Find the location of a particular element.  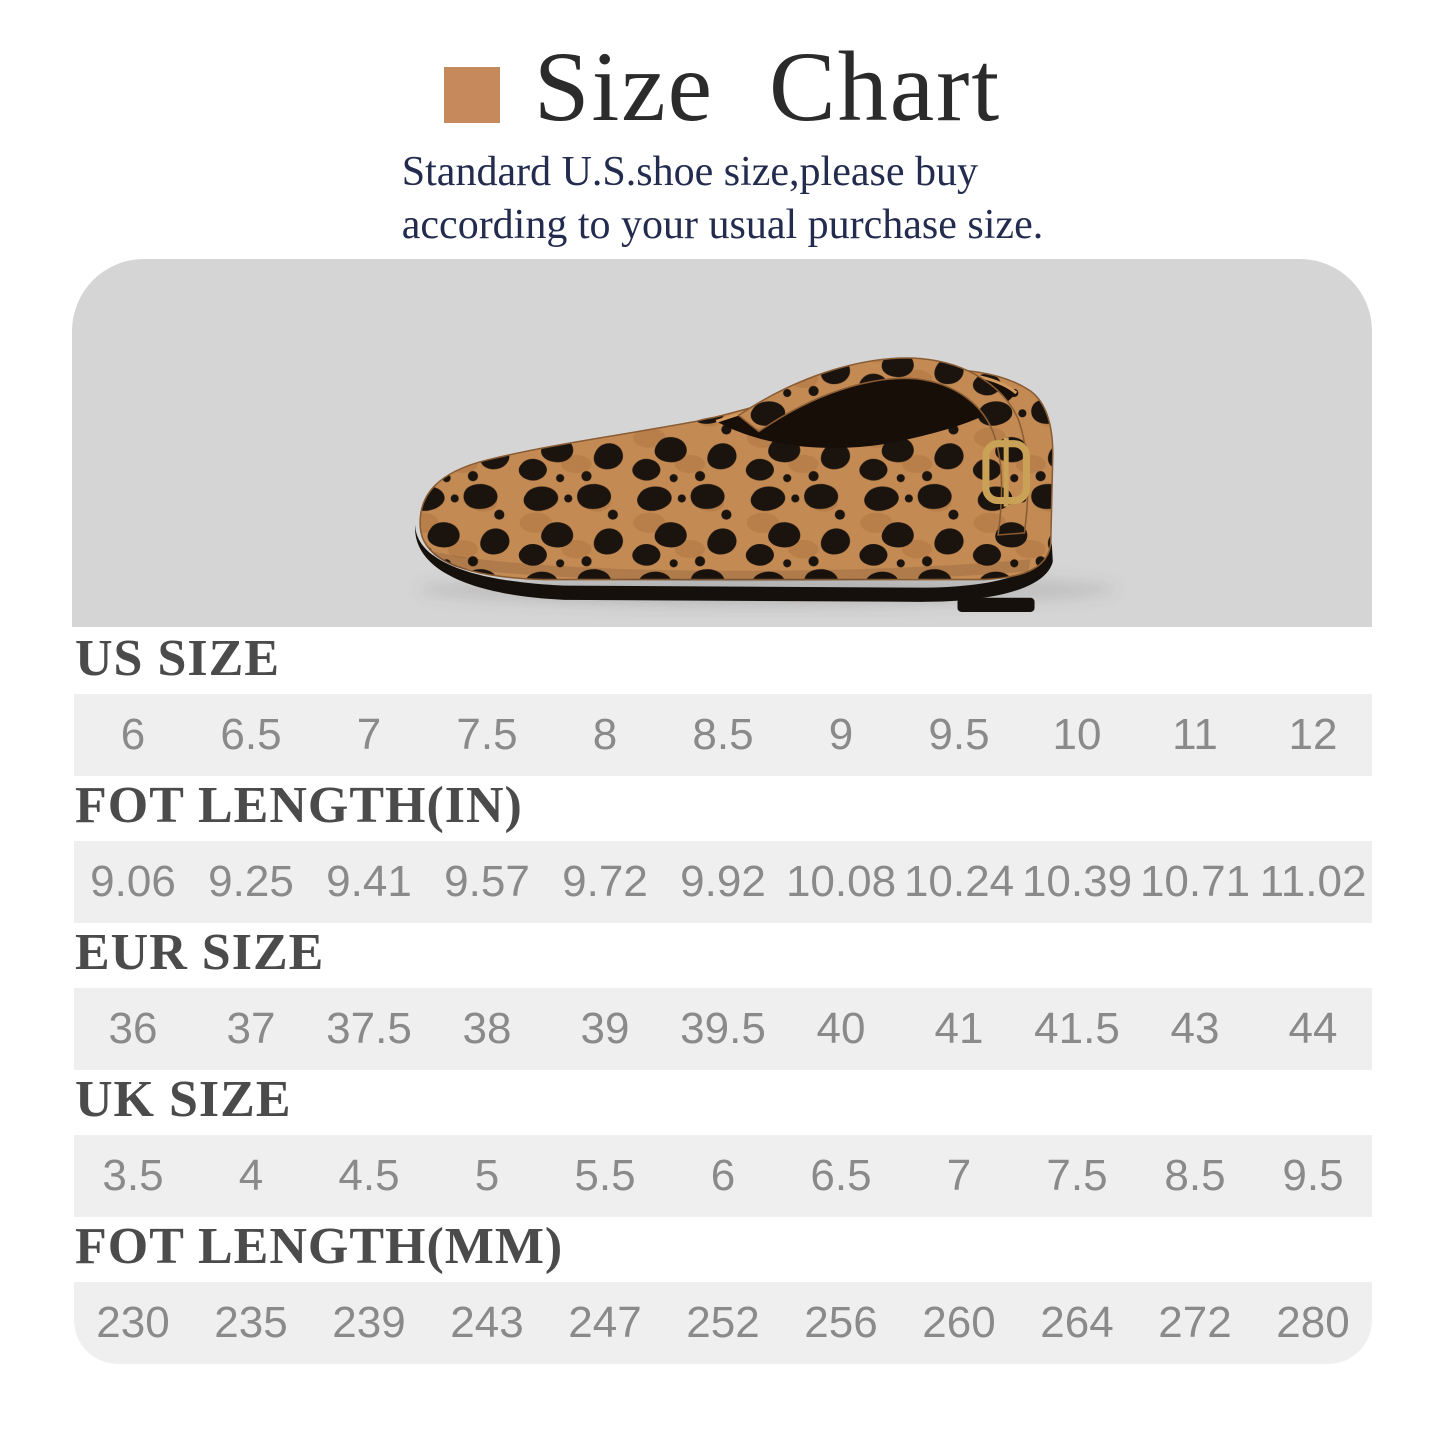

subtitle-line-1: Standard U.S.shoe size,please buy is located at coordinates (689, 172).